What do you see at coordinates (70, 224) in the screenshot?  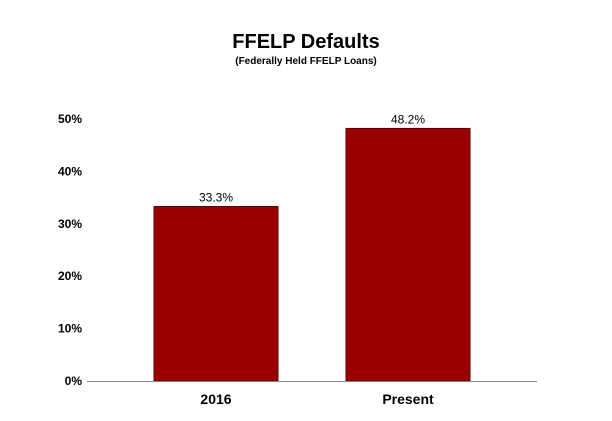 I see `y-tick-label: 30%` at bounding box center [70, 224].